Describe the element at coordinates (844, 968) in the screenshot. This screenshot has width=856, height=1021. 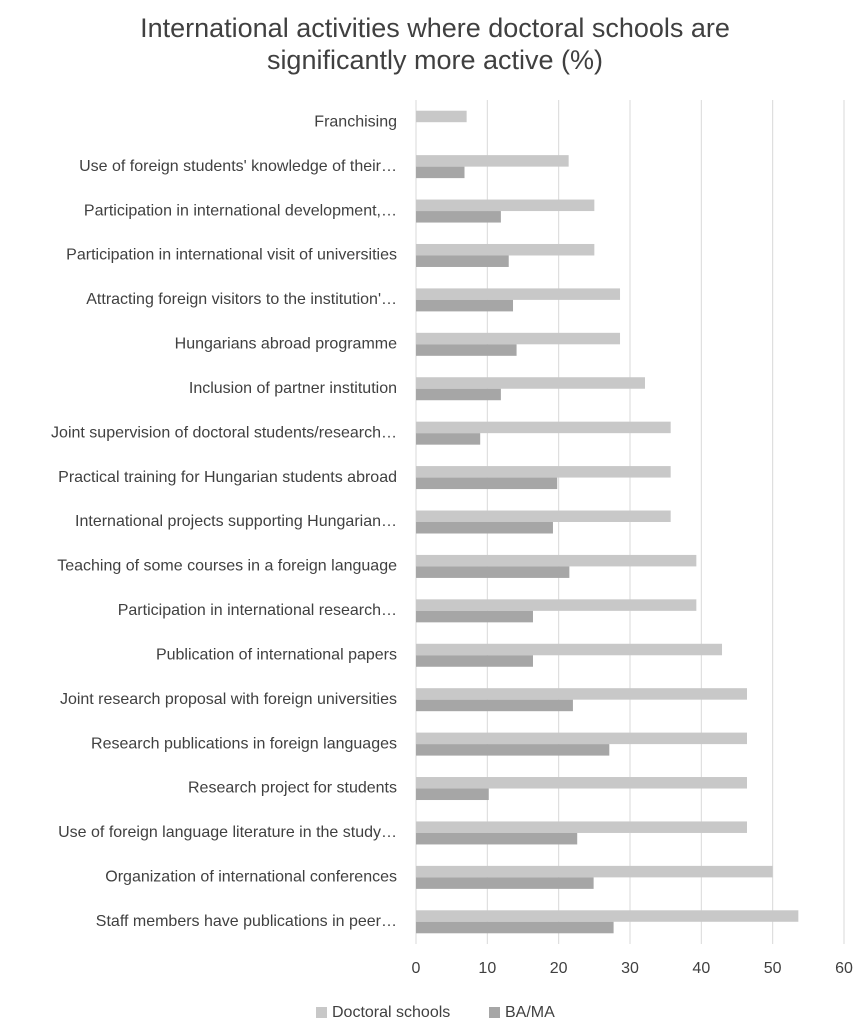
I see `x-tick-label-60: 60` at that location.